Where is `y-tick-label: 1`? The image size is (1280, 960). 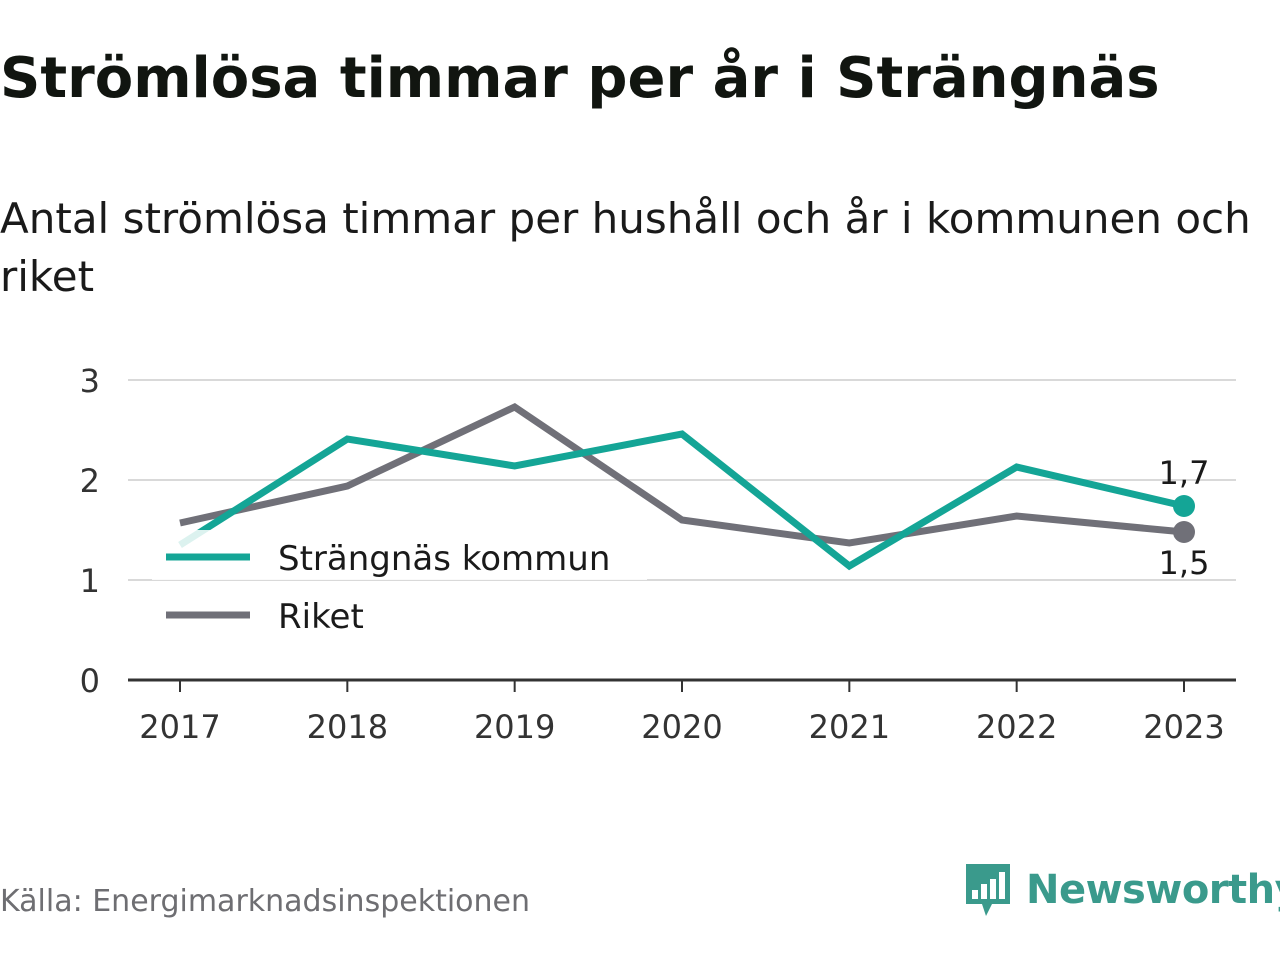 y-tick-label: 1 is located at coordinates (90, 581).